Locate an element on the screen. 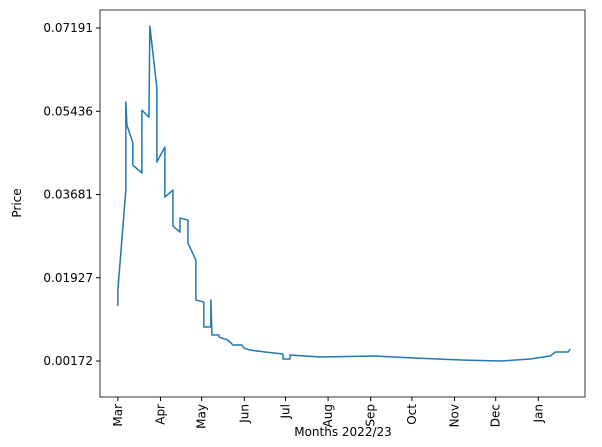 This screenshot has width=602, height=447. x-tick-label: Aug is located at coordinates (328, 415).